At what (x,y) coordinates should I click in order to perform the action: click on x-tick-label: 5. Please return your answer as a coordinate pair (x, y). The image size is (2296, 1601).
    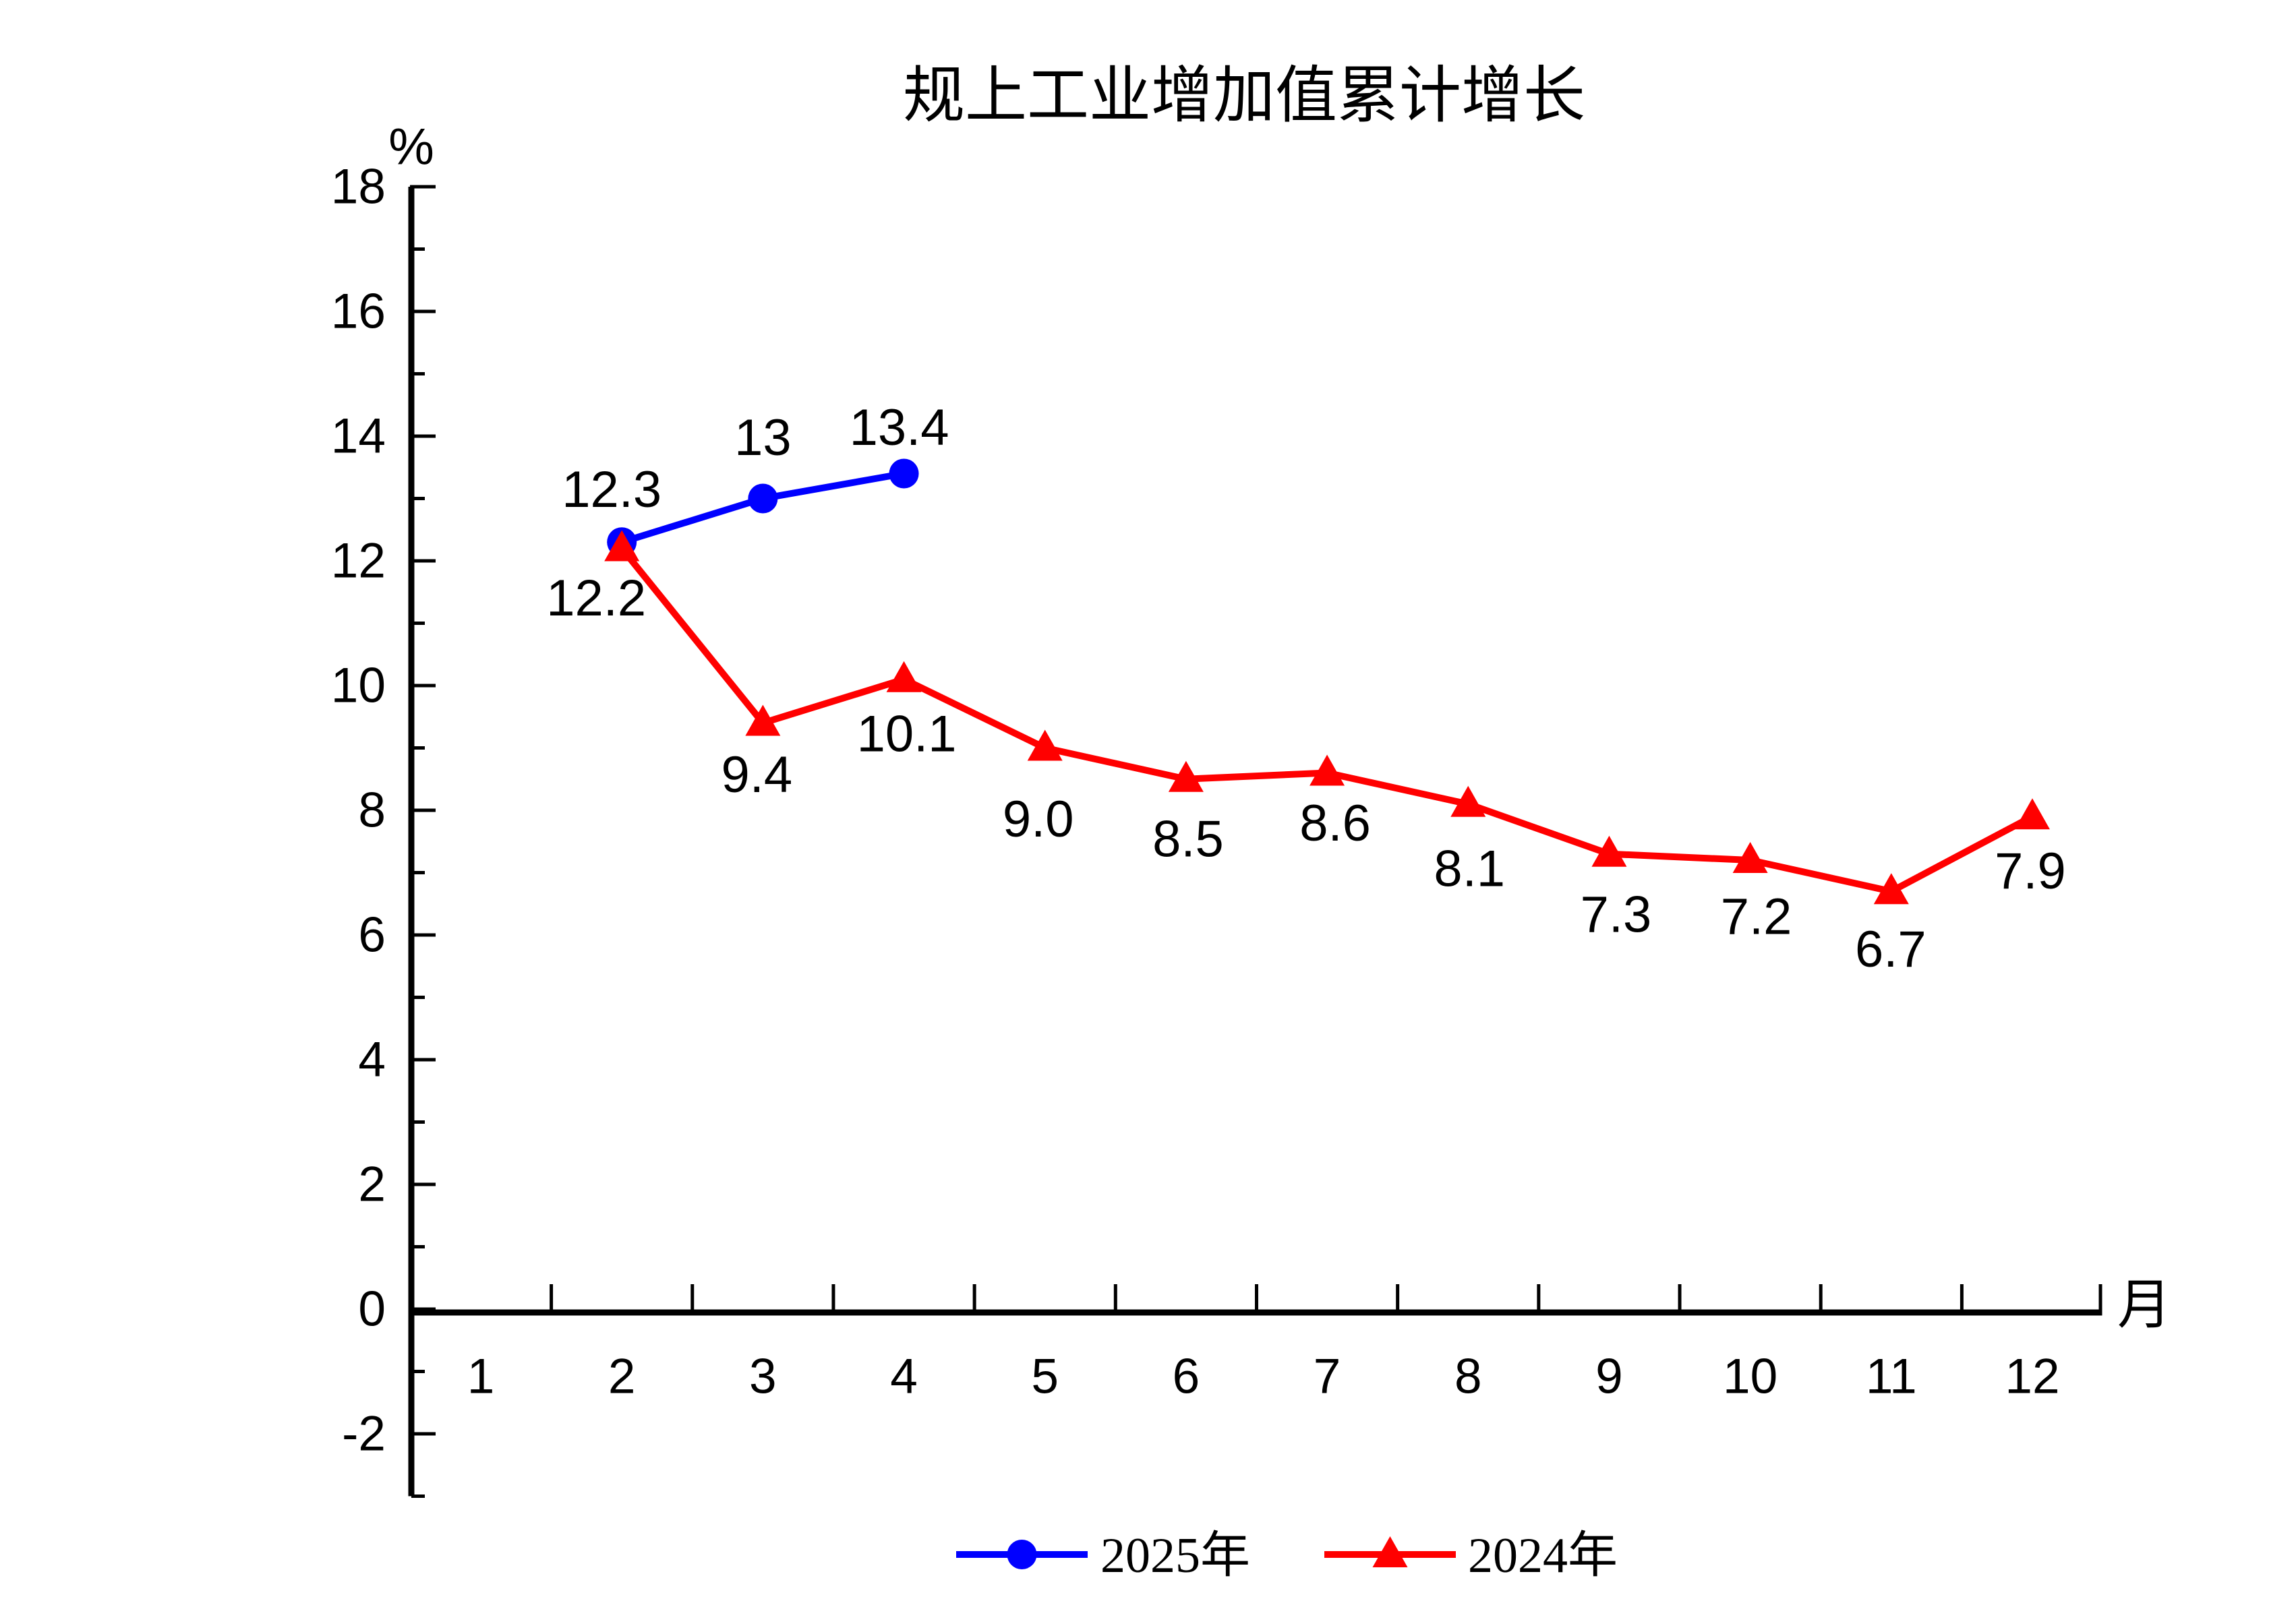
    Looking at the image, I should click on (1045, 1377).